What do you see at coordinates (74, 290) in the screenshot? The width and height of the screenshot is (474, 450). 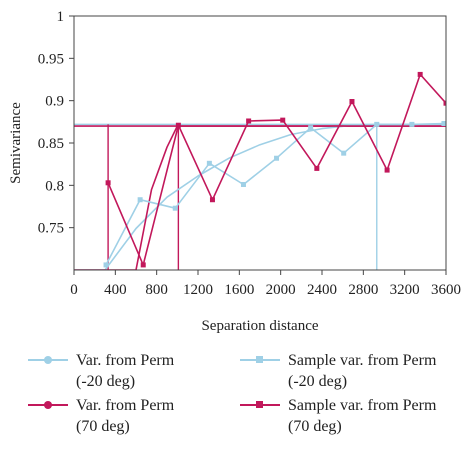 I see `x-tick-label-0: 0` at bounding box center [74, 290].